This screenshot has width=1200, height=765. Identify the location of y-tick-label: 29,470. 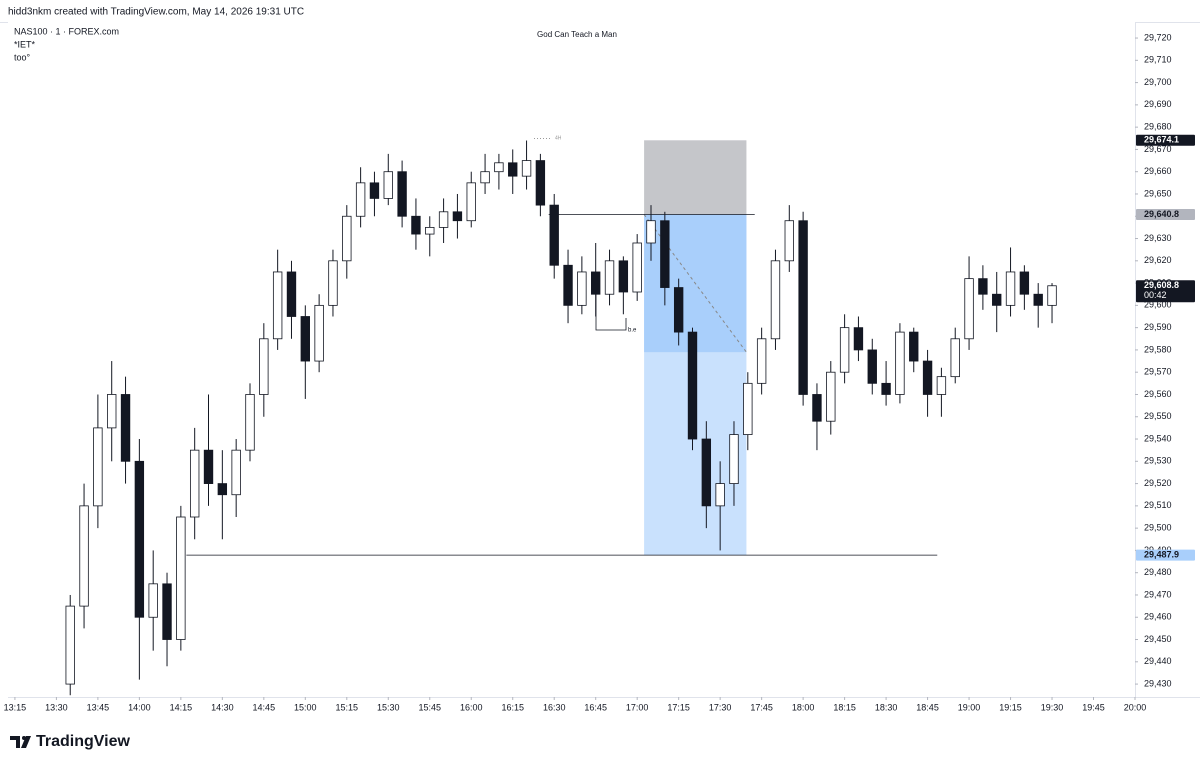
(1158, 594).